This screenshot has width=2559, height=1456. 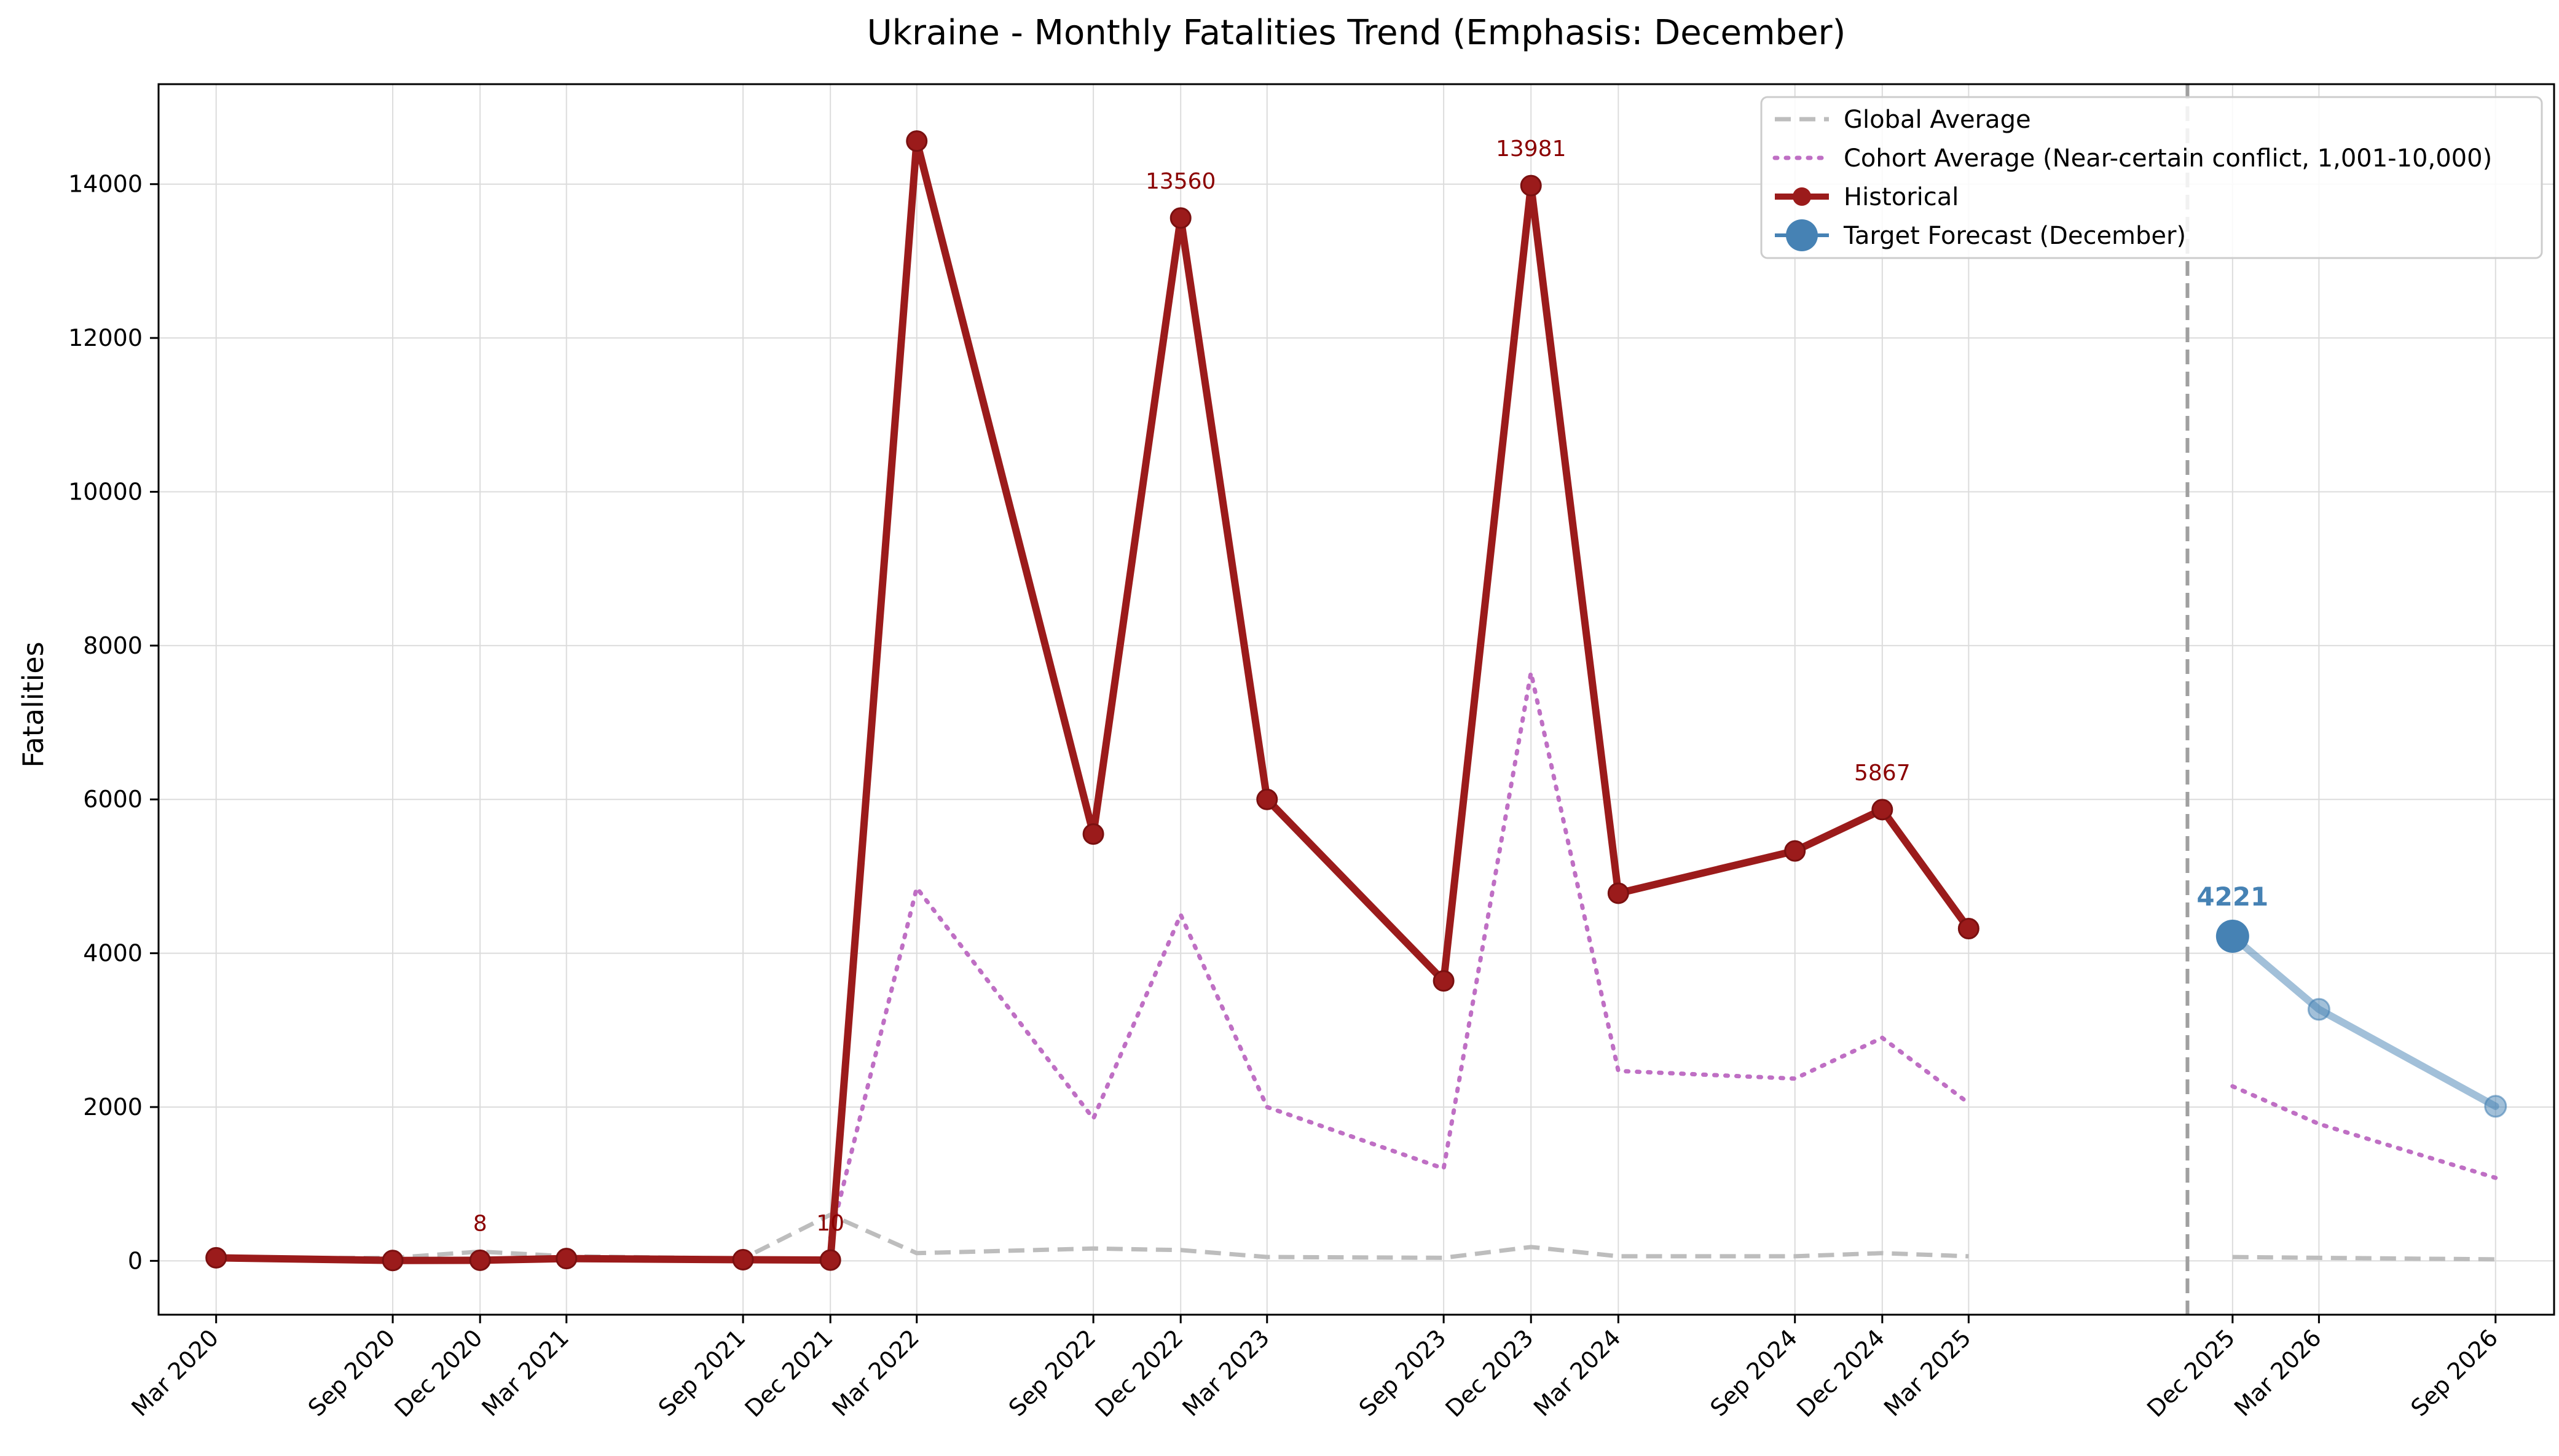 What do you see at coordinates (1802, 196) in the screenshot?
I see `historical-legend-marker` at bounding box center [1802, 196].